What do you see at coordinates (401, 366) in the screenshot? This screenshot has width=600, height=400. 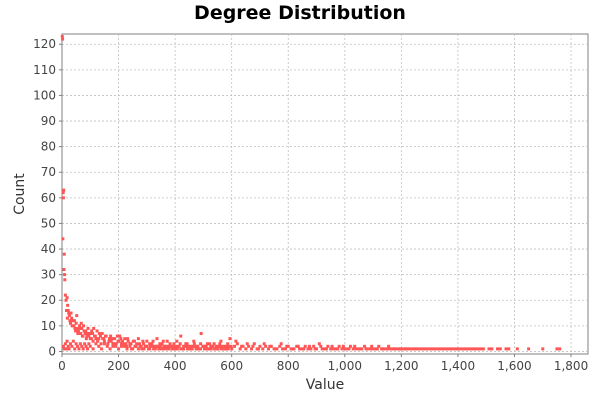 I see `x-tick-label: 1,200` at bounding box center [401, 366].